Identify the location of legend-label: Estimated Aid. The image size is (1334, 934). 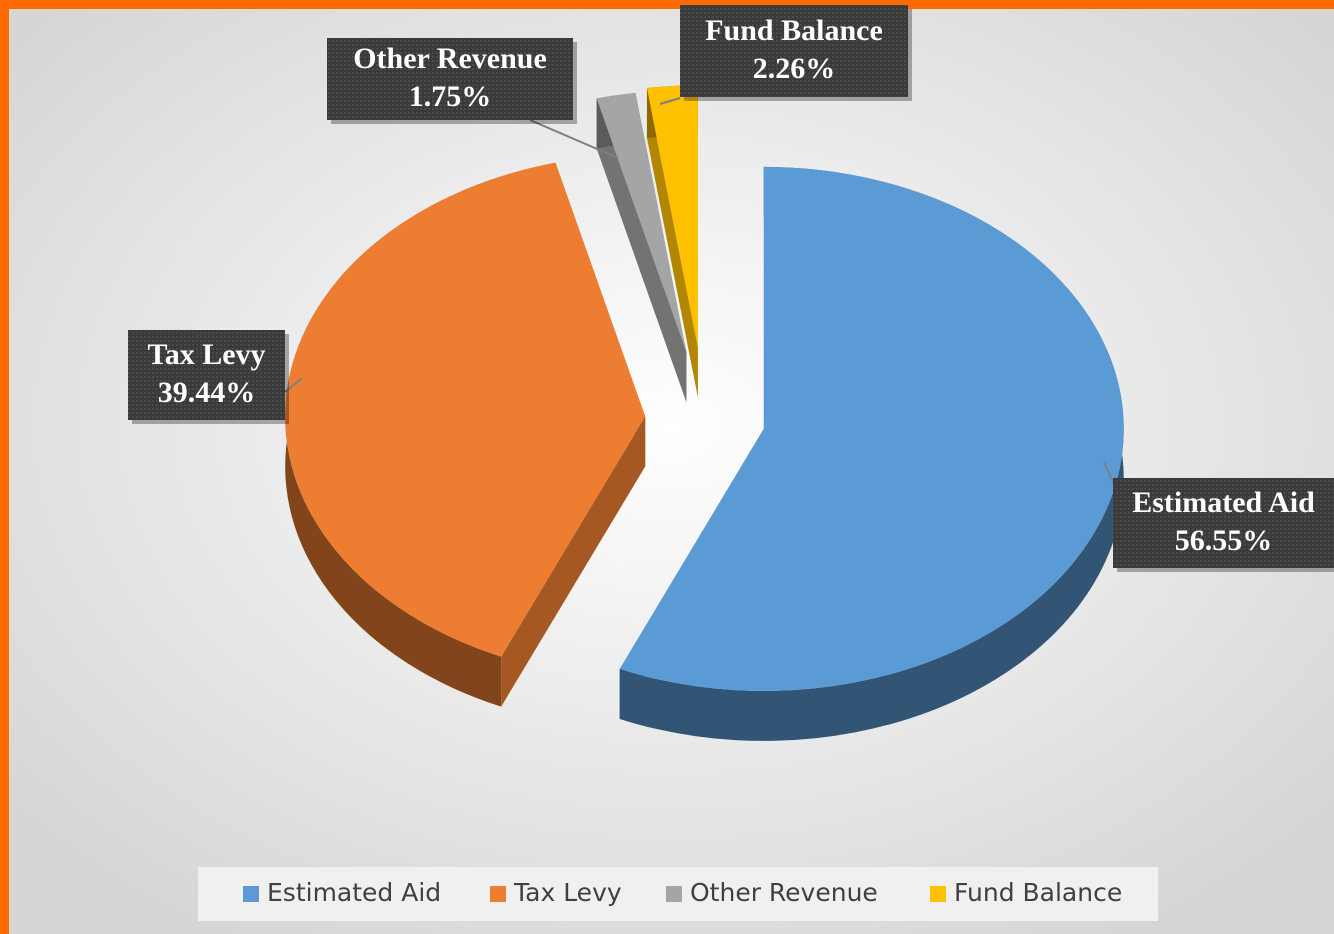
(354, 892).